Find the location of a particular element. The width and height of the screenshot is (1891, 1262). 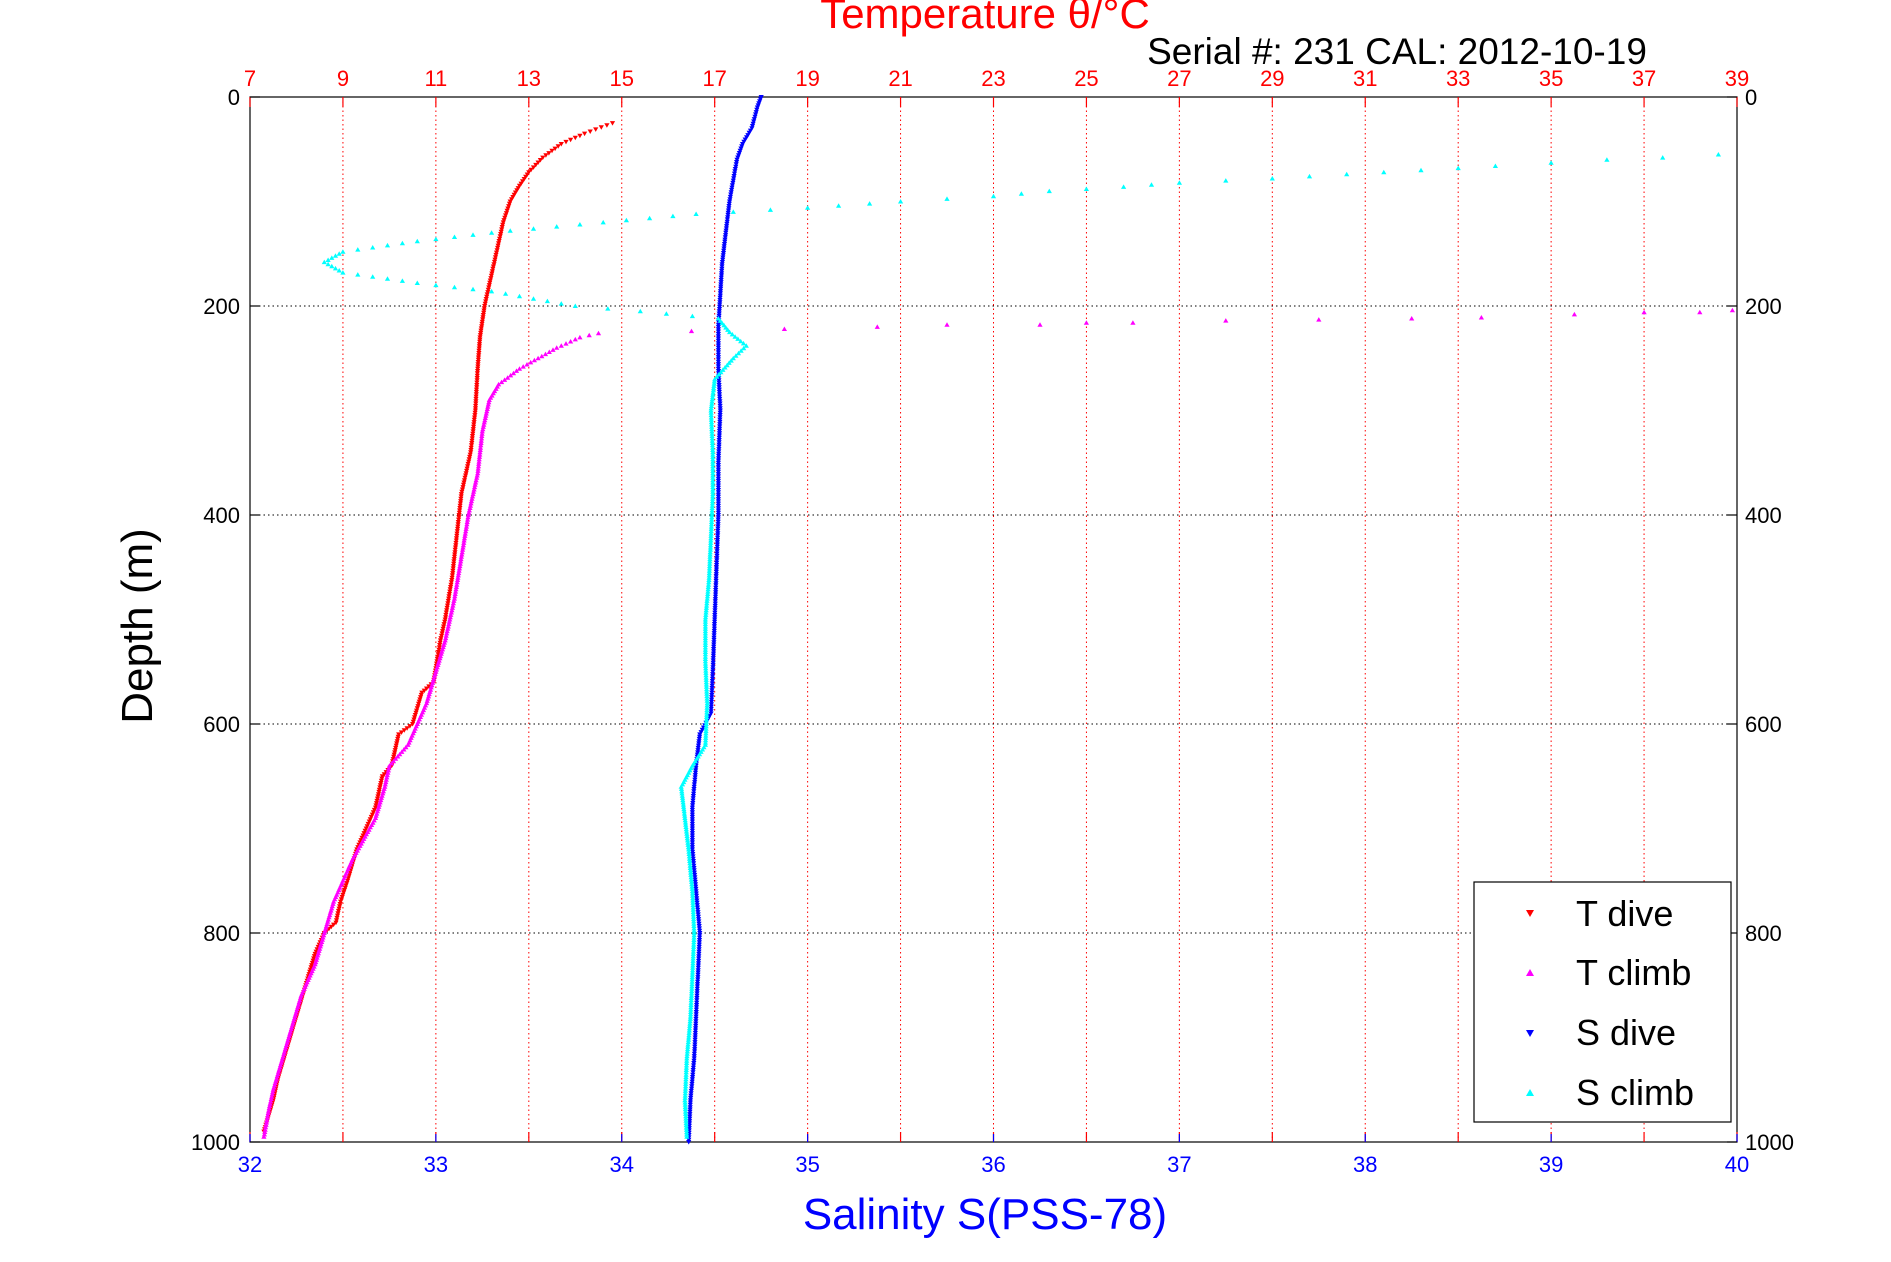

tick-label-temperature: 23 is located at coordinates (993, 78).